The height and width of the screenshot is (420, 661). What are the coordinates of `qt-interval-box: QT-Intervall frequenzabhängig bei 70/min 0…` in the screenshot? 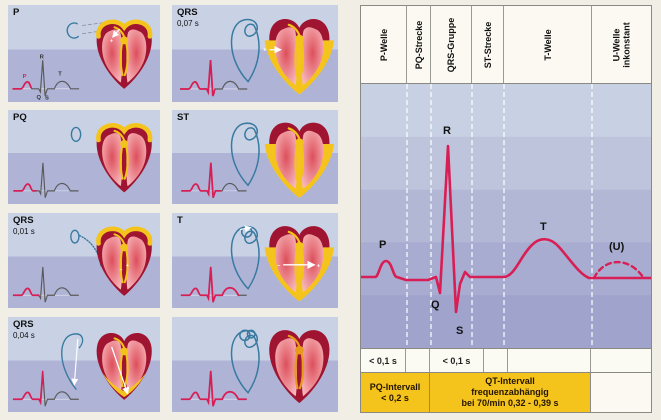 It's located at (510, 392).